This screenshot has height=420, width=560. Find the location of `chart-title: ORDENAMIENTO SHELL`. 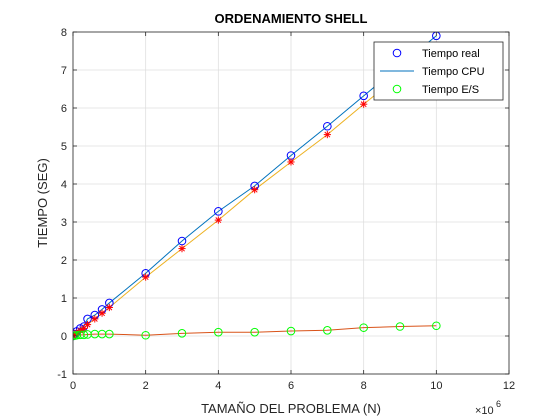

chart-title: ORDENAMIENTO SHELL is located at coordinates (291, 18).